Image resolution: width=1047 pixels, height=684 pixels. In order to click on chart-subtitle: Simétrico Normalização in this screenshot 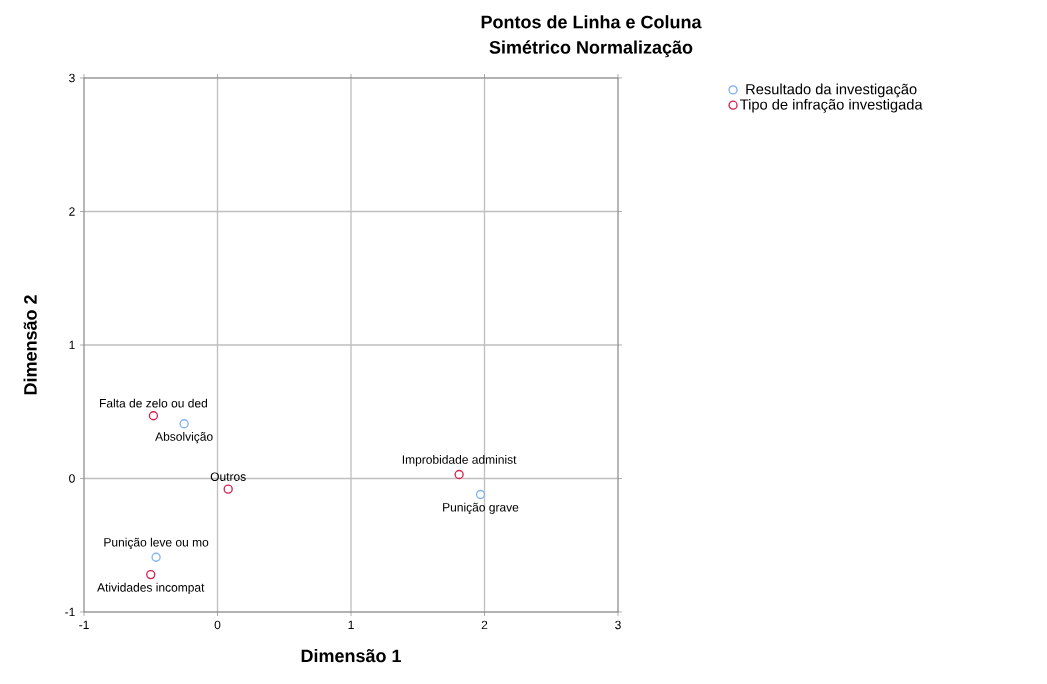, I will do `click(591, 49)`.